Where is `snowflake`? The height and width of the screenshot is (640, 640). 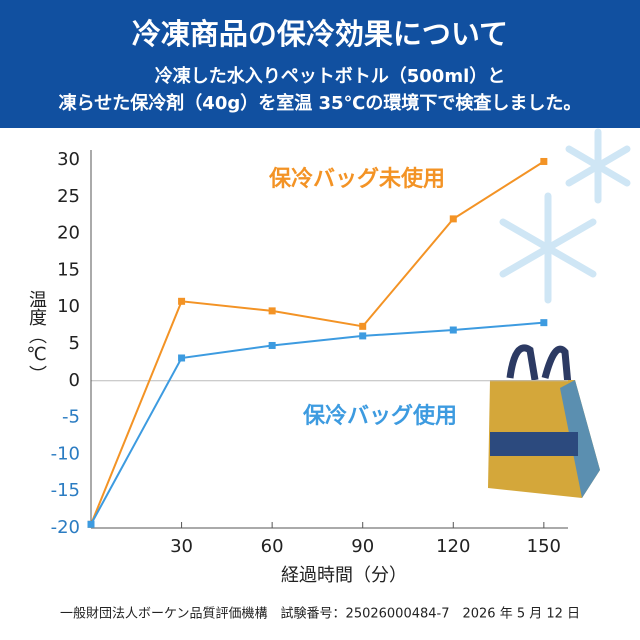 snowflake is located at coordinates (565, 216).